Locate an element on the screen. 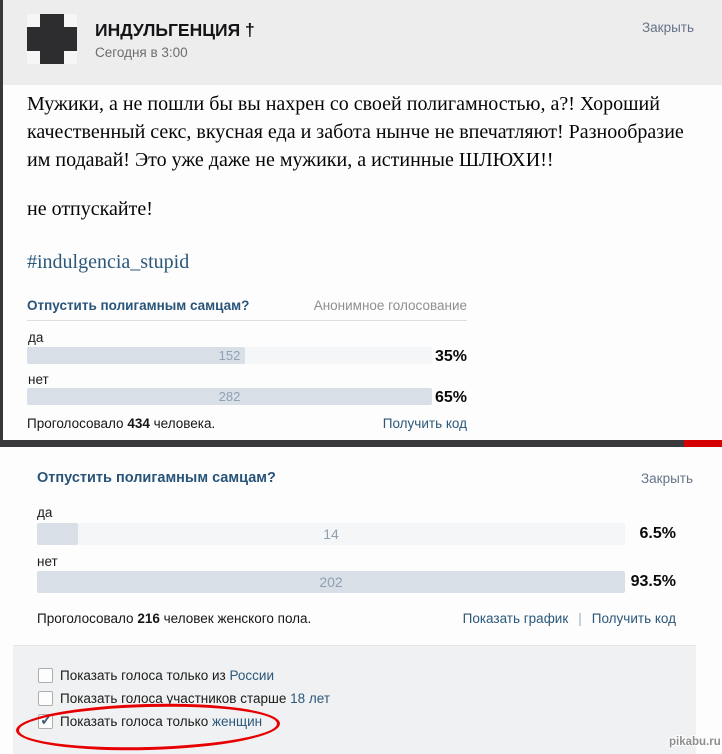 The height and width of the screenshot is (754, 722). post-text-line2: не отпускайте! is located at coordinates (90, 209).